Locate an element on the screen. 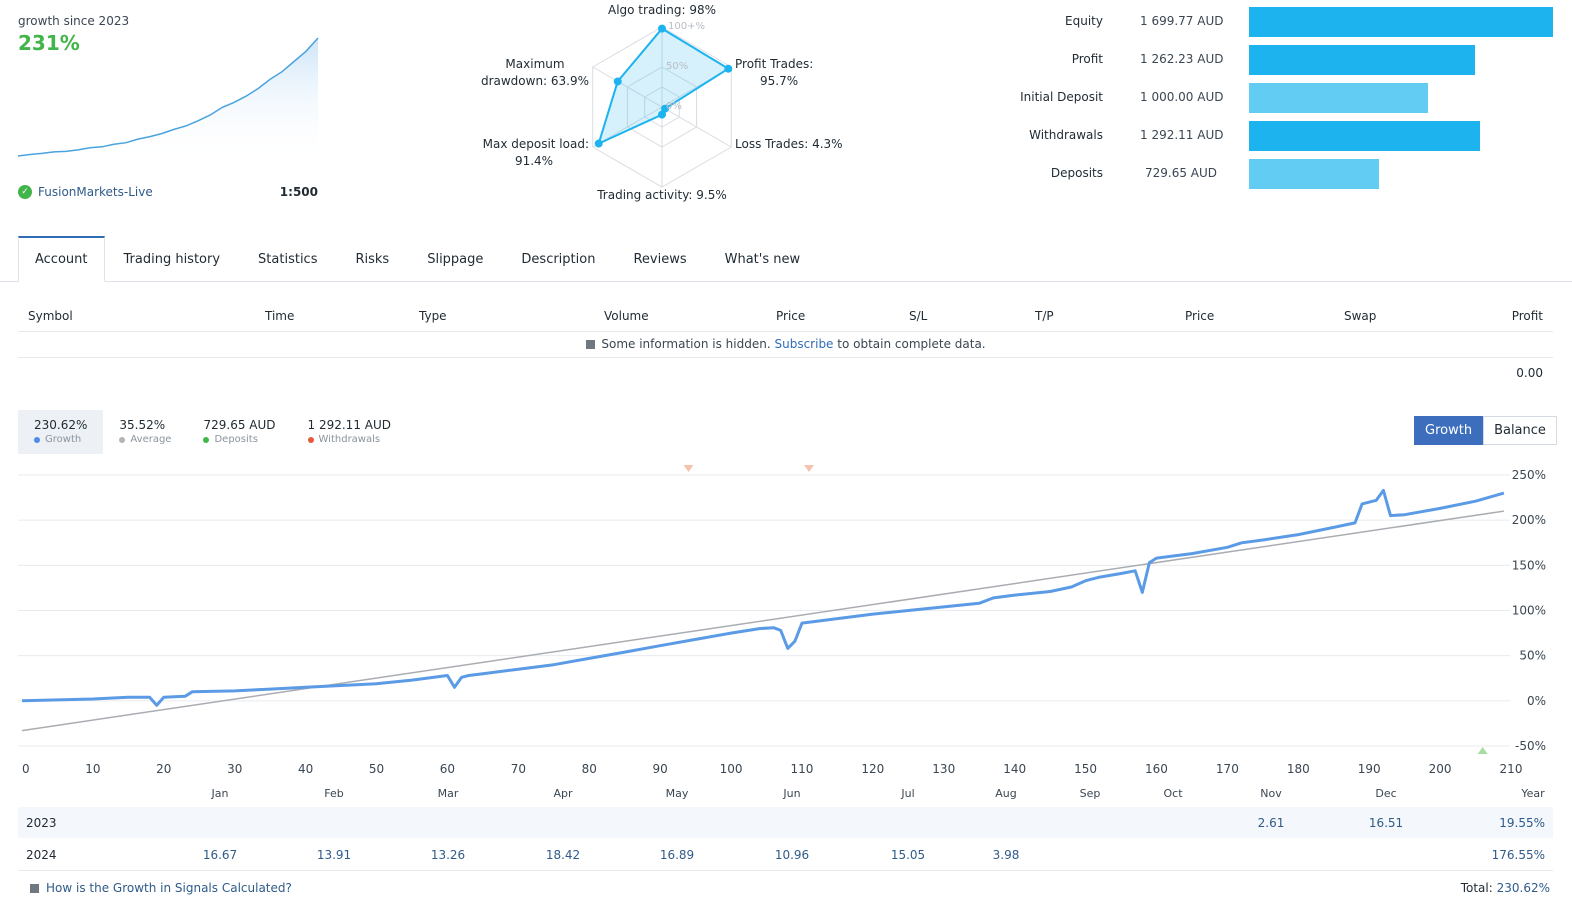 The width and height of the screenshot is (1572, 907). month-value: 16.51 is located at coordinates (1386, 823).